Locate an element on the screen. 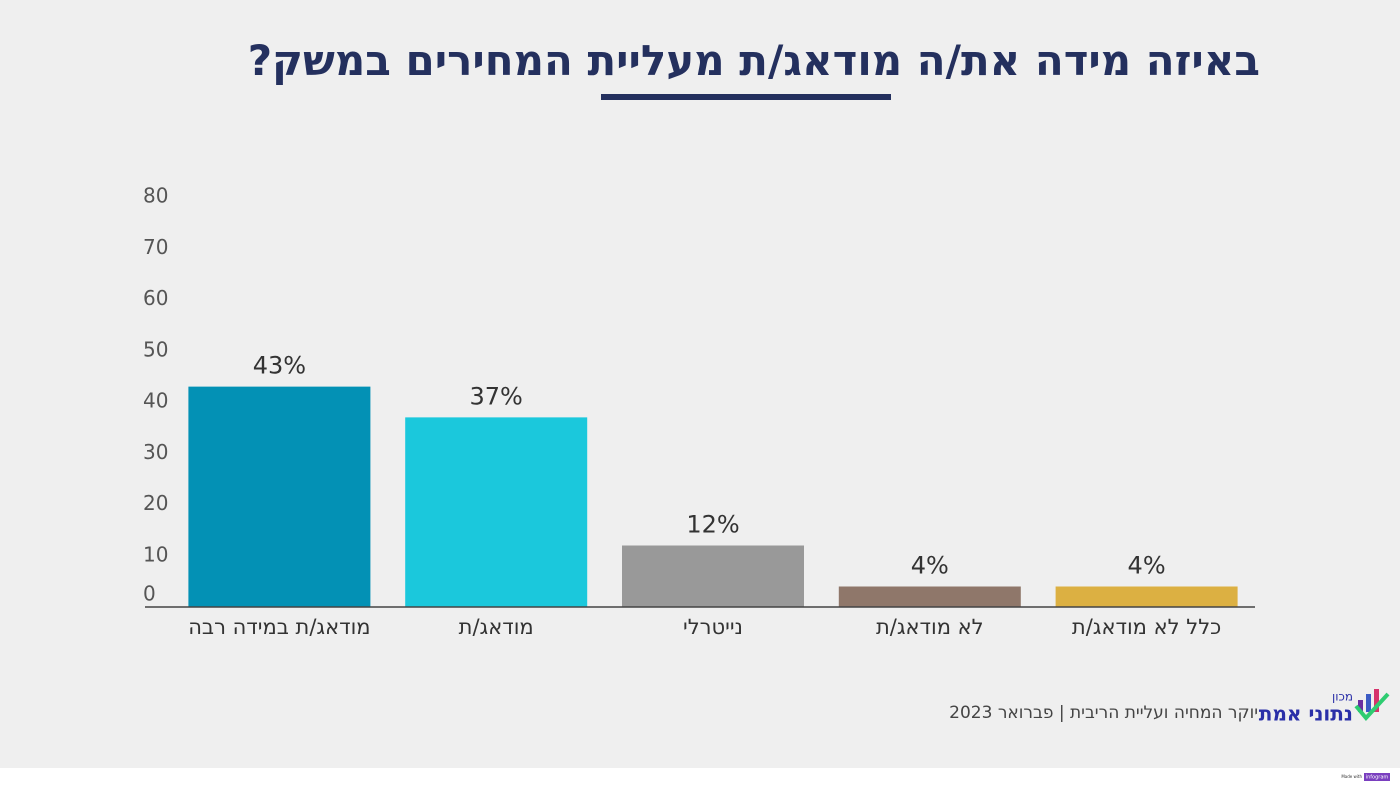 The image size is (1400, 787). y-tick-label: 0 is located at coordinates (149, 594).